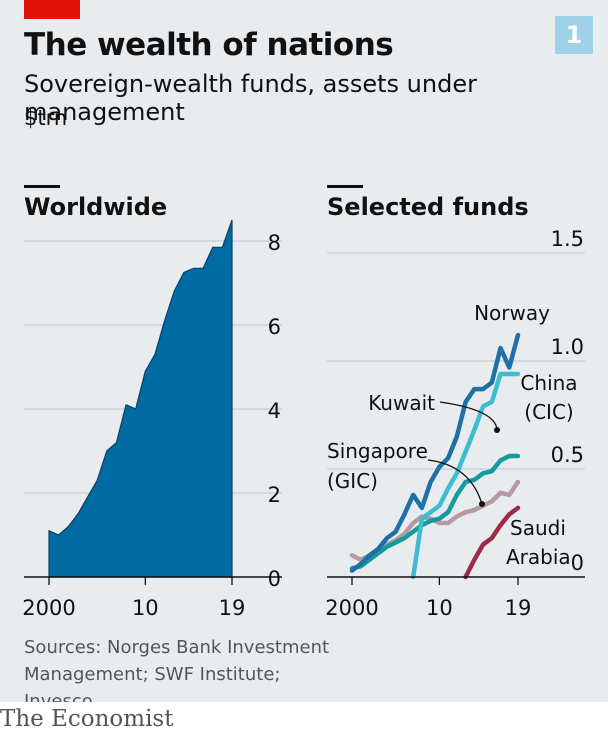 The image size is (608, 739). I want to click on singapore-gic-label: (GIC), so click(352, 481).